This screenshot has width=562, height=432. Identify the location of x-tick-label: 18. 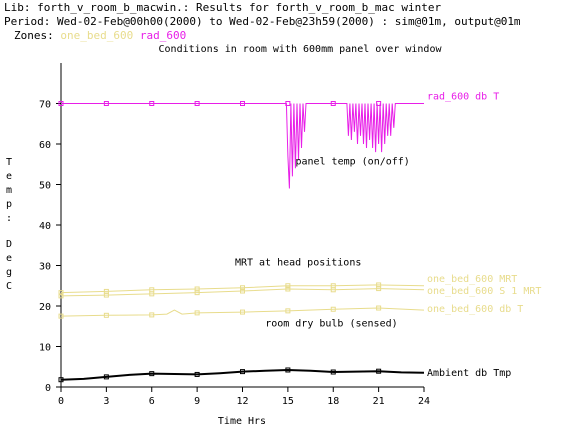
(333, 401).